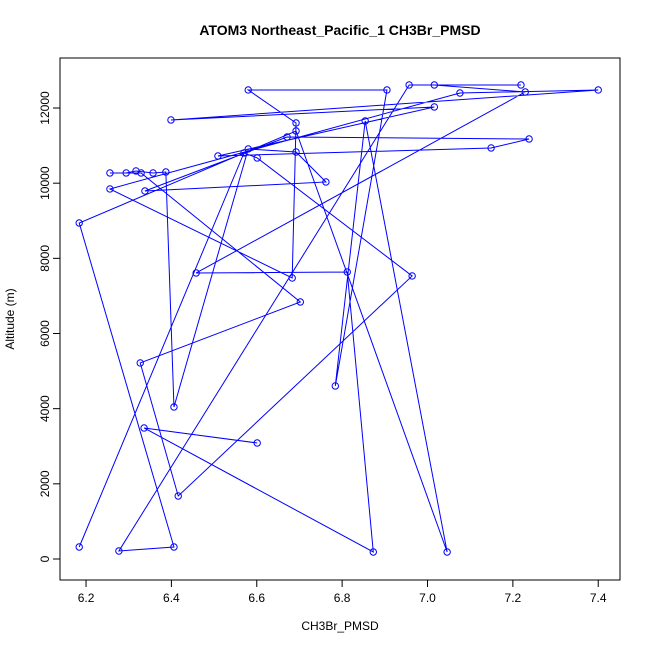 This screenshot has height=650, width=650. What do you see at coordinates (598, 598) in the screenshot?
I see `x-tick-label: 7.4` at bounding box center [598, 598].